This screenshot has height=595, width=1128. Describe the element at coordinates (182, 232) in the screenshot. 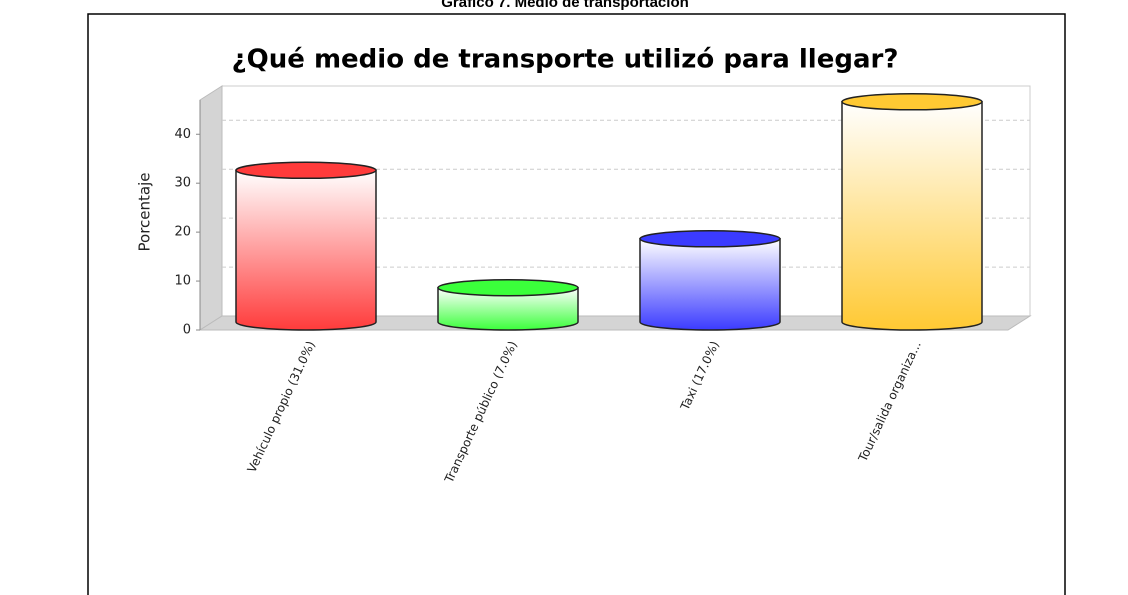

I see `y-tick-label: 20` at that location.